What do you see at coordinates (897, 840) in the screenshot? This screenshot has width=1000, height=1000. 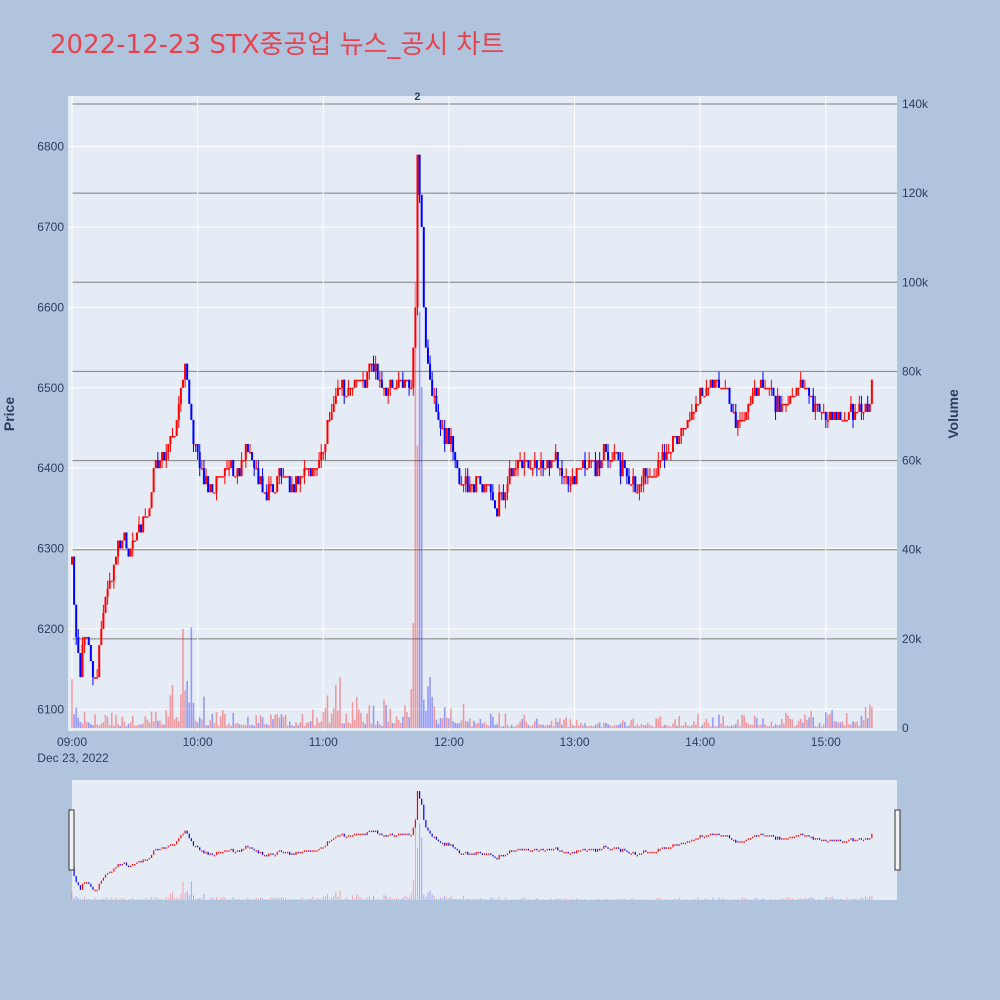 I see `rangeslider-handle-right` at bounding box center [897, 840].